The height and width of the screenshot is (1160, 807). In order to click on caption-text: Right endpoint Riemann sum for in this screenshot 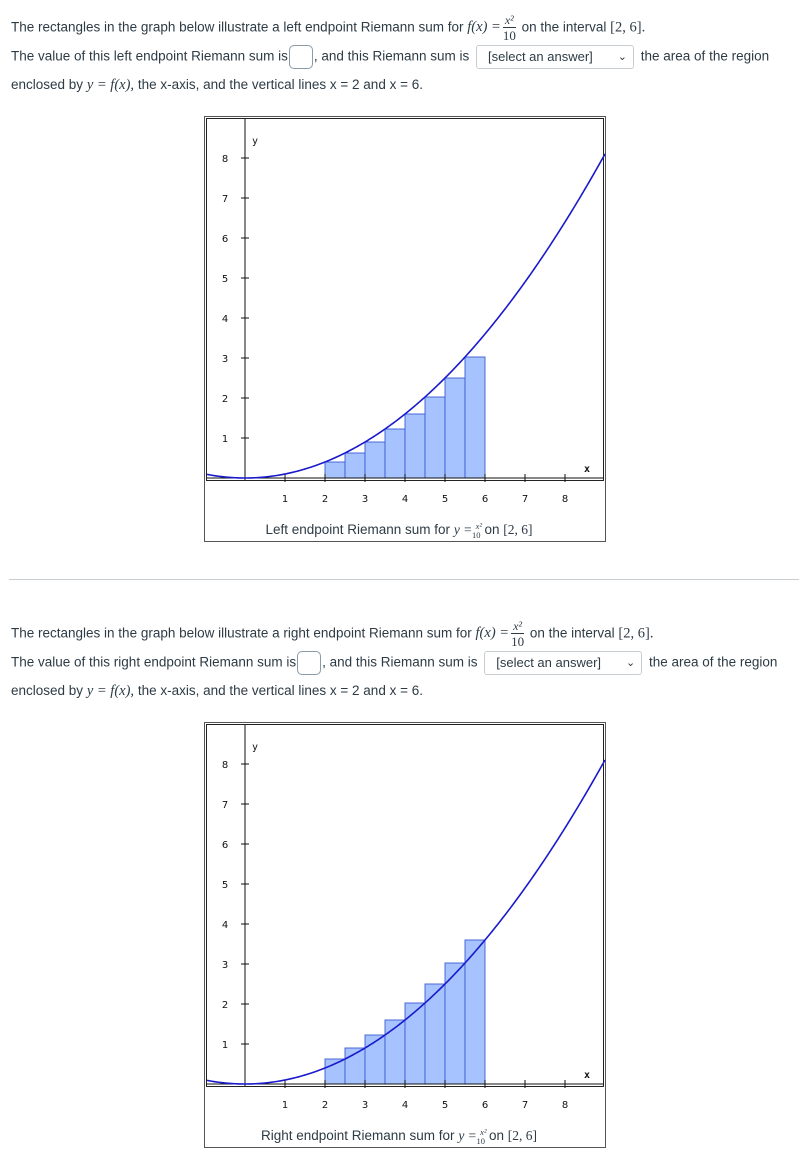, I will do `click(359, 1135)`.